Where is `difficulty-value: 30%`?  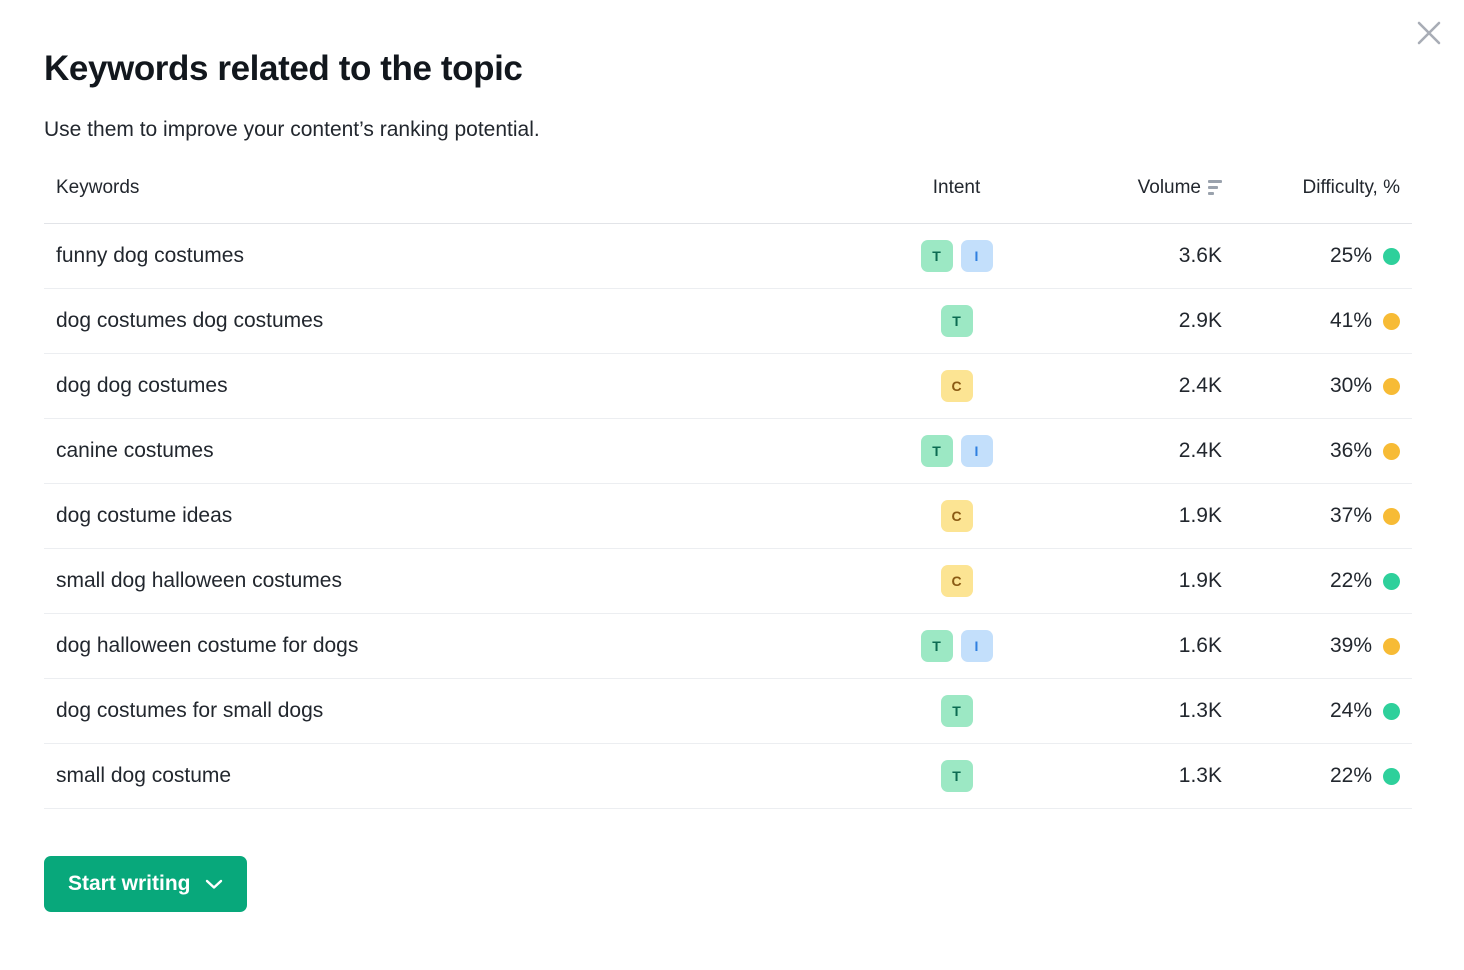 difficulty-value: 30% is located at coordinates (1350, 386).